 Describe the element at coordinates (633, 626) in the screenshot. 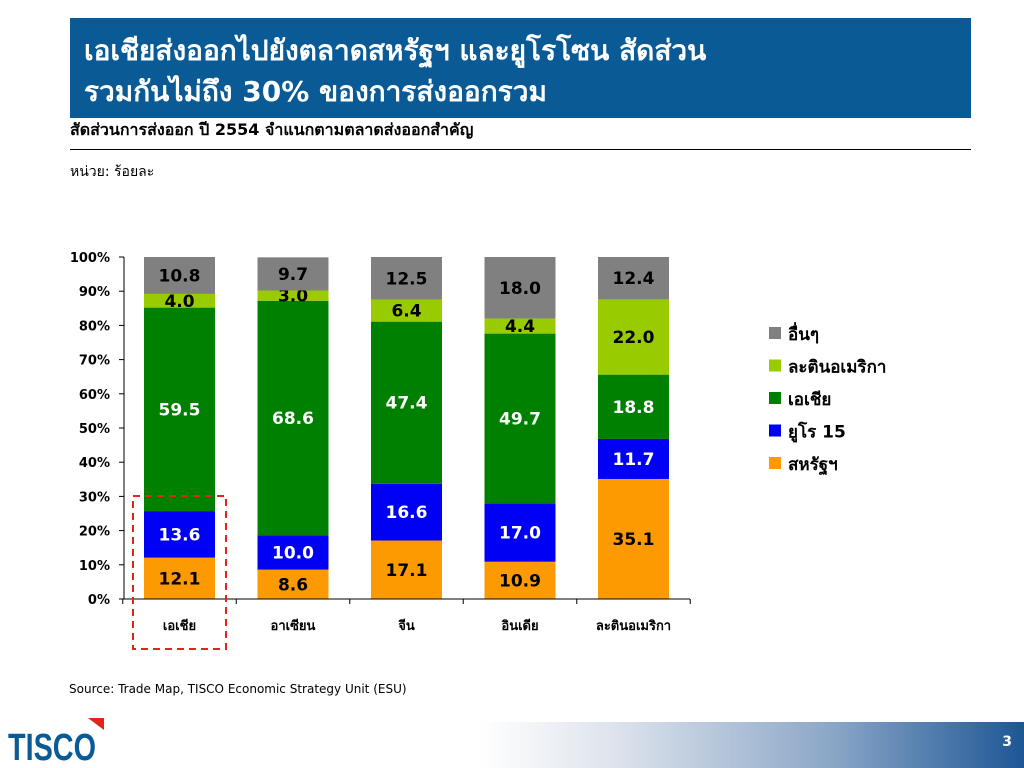

I see `x-tick-label: ละตินอเมริกา` at that location.